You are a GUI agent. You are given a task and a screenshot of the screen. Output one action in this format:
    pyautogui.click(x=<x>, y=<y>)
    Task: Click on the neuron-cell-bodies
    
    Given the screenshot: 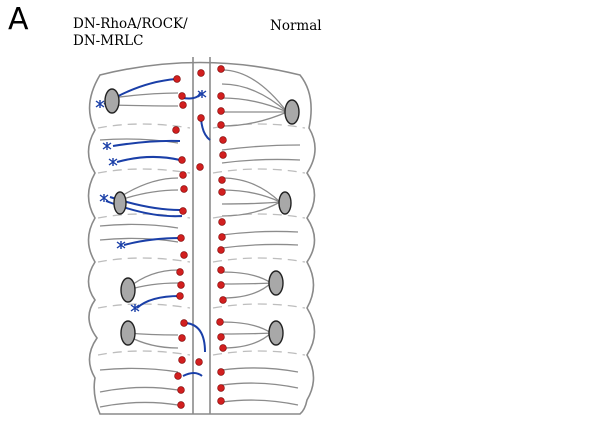 What is the action you would take?
    pyautogui.click(x=199, y=237)
    